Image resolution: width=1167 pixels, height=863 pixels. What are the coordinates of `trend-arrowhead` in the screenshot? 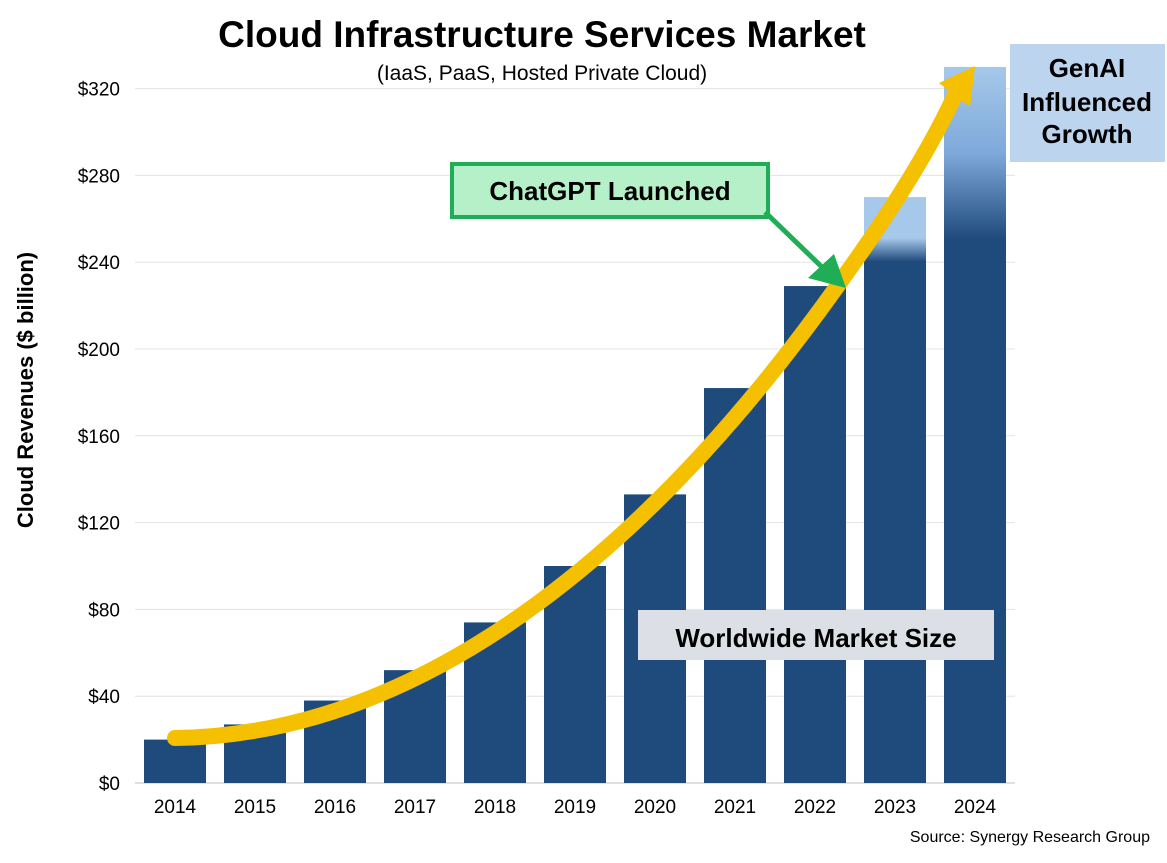 It's located at (957, 86).